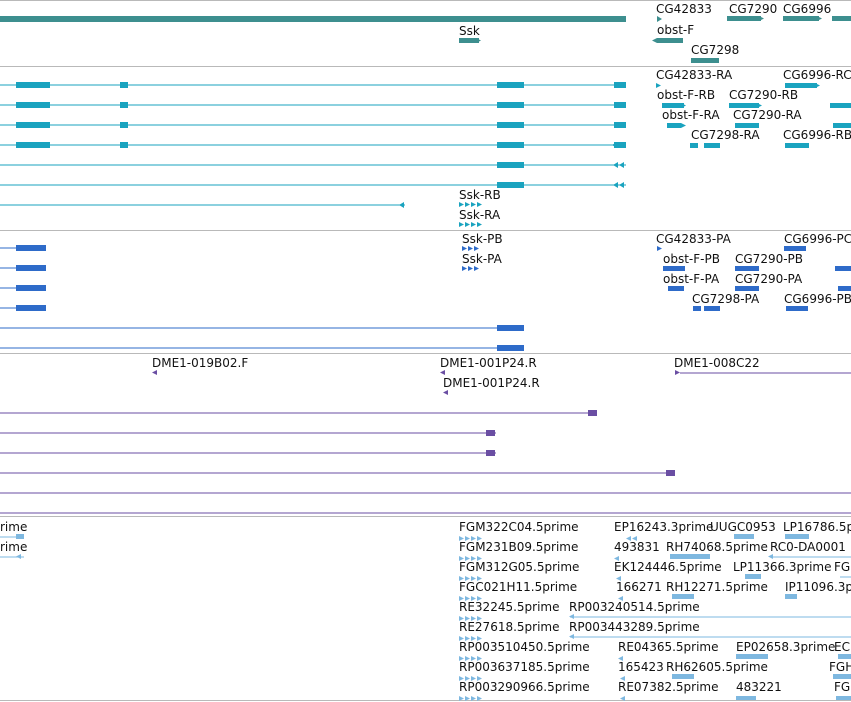 The image size is (851, 702). What do you see at coordinates (200, 363) in the screenshot?
I see `oligo-label: DME1-019B02.F` at bounding box center [200, 363].